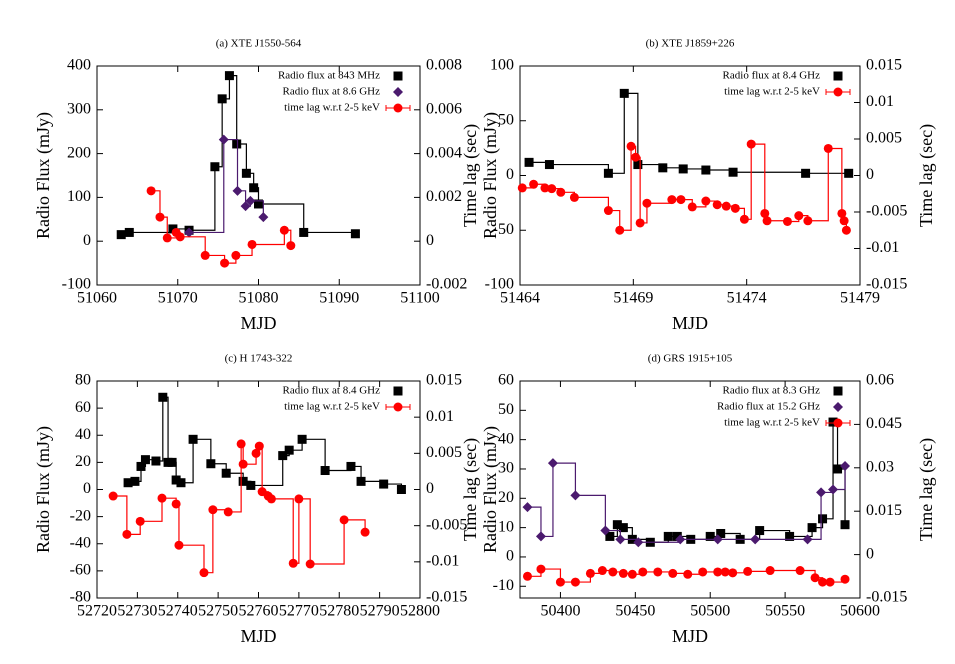 Image resolution: width=955 pixels, height=664 pixels. I want to click on legend-label: time lag w.r.t 2-5 keV, so click(772, 92).